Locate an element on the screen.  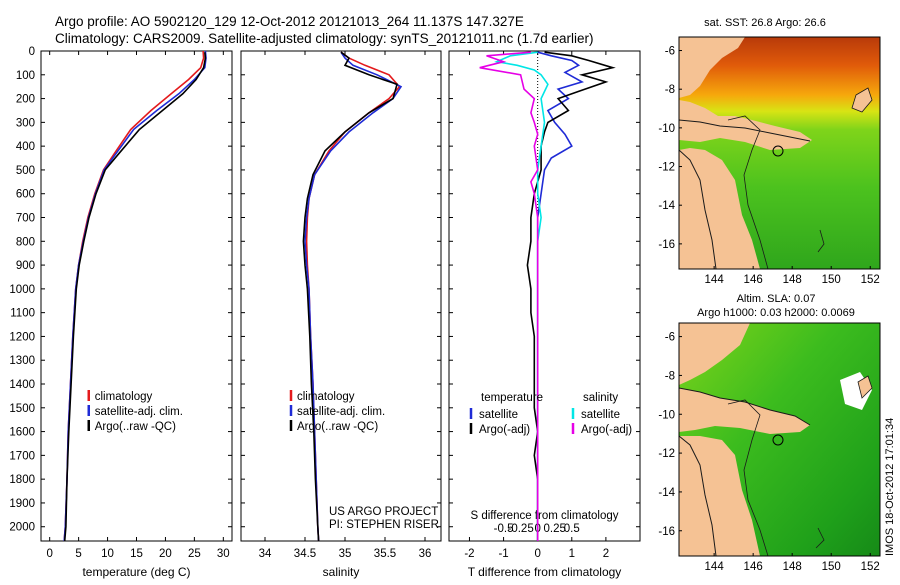
y-tick-label: 200 is located at coordinates (25, 100).